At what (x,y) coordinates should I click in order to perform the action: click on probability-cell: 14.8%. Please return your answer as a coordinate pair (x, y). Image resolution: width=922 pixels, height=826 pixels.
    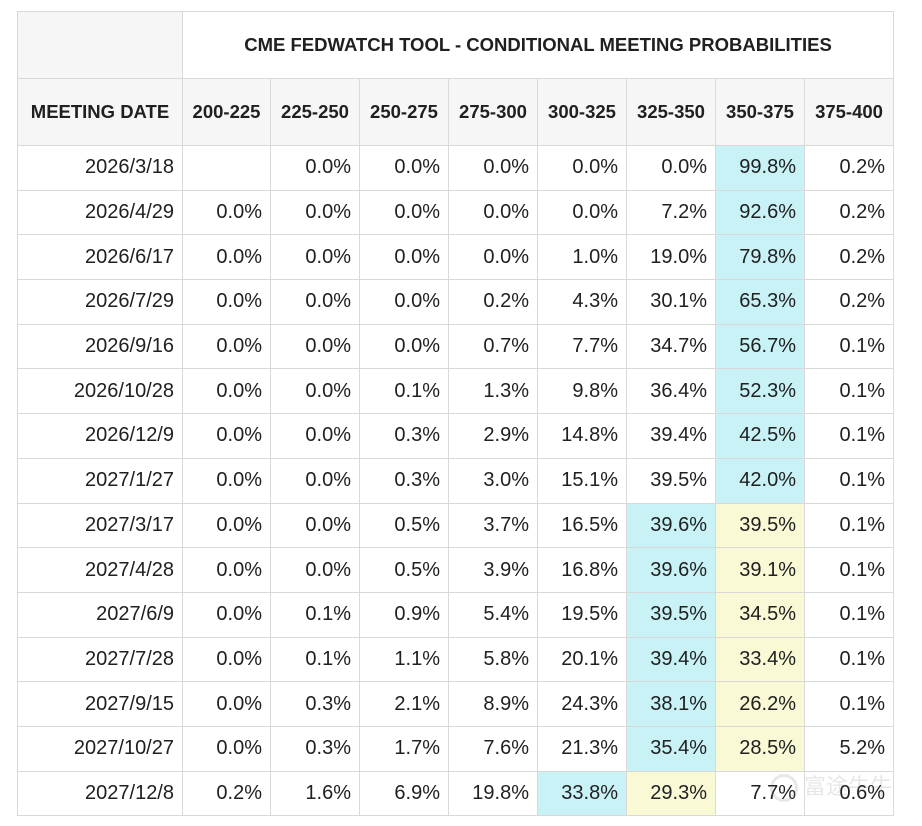
    Looking at the image, I should click on (582, 436).